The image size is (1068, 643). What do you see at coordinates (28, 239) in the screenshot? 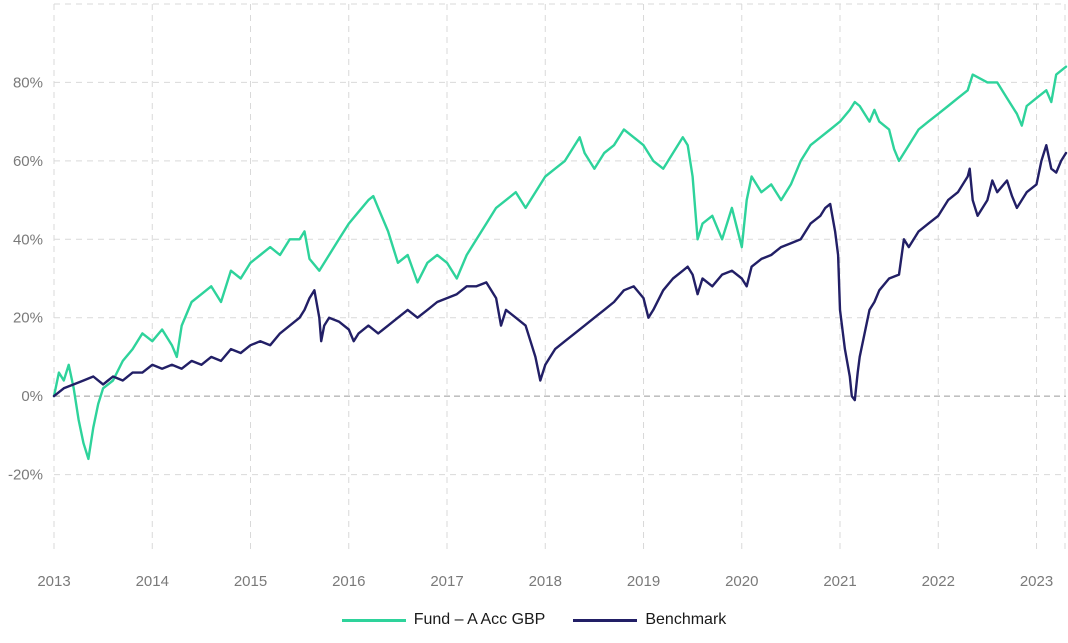
I see `y-tick-label: 40%` at bounding box center [28, 239].